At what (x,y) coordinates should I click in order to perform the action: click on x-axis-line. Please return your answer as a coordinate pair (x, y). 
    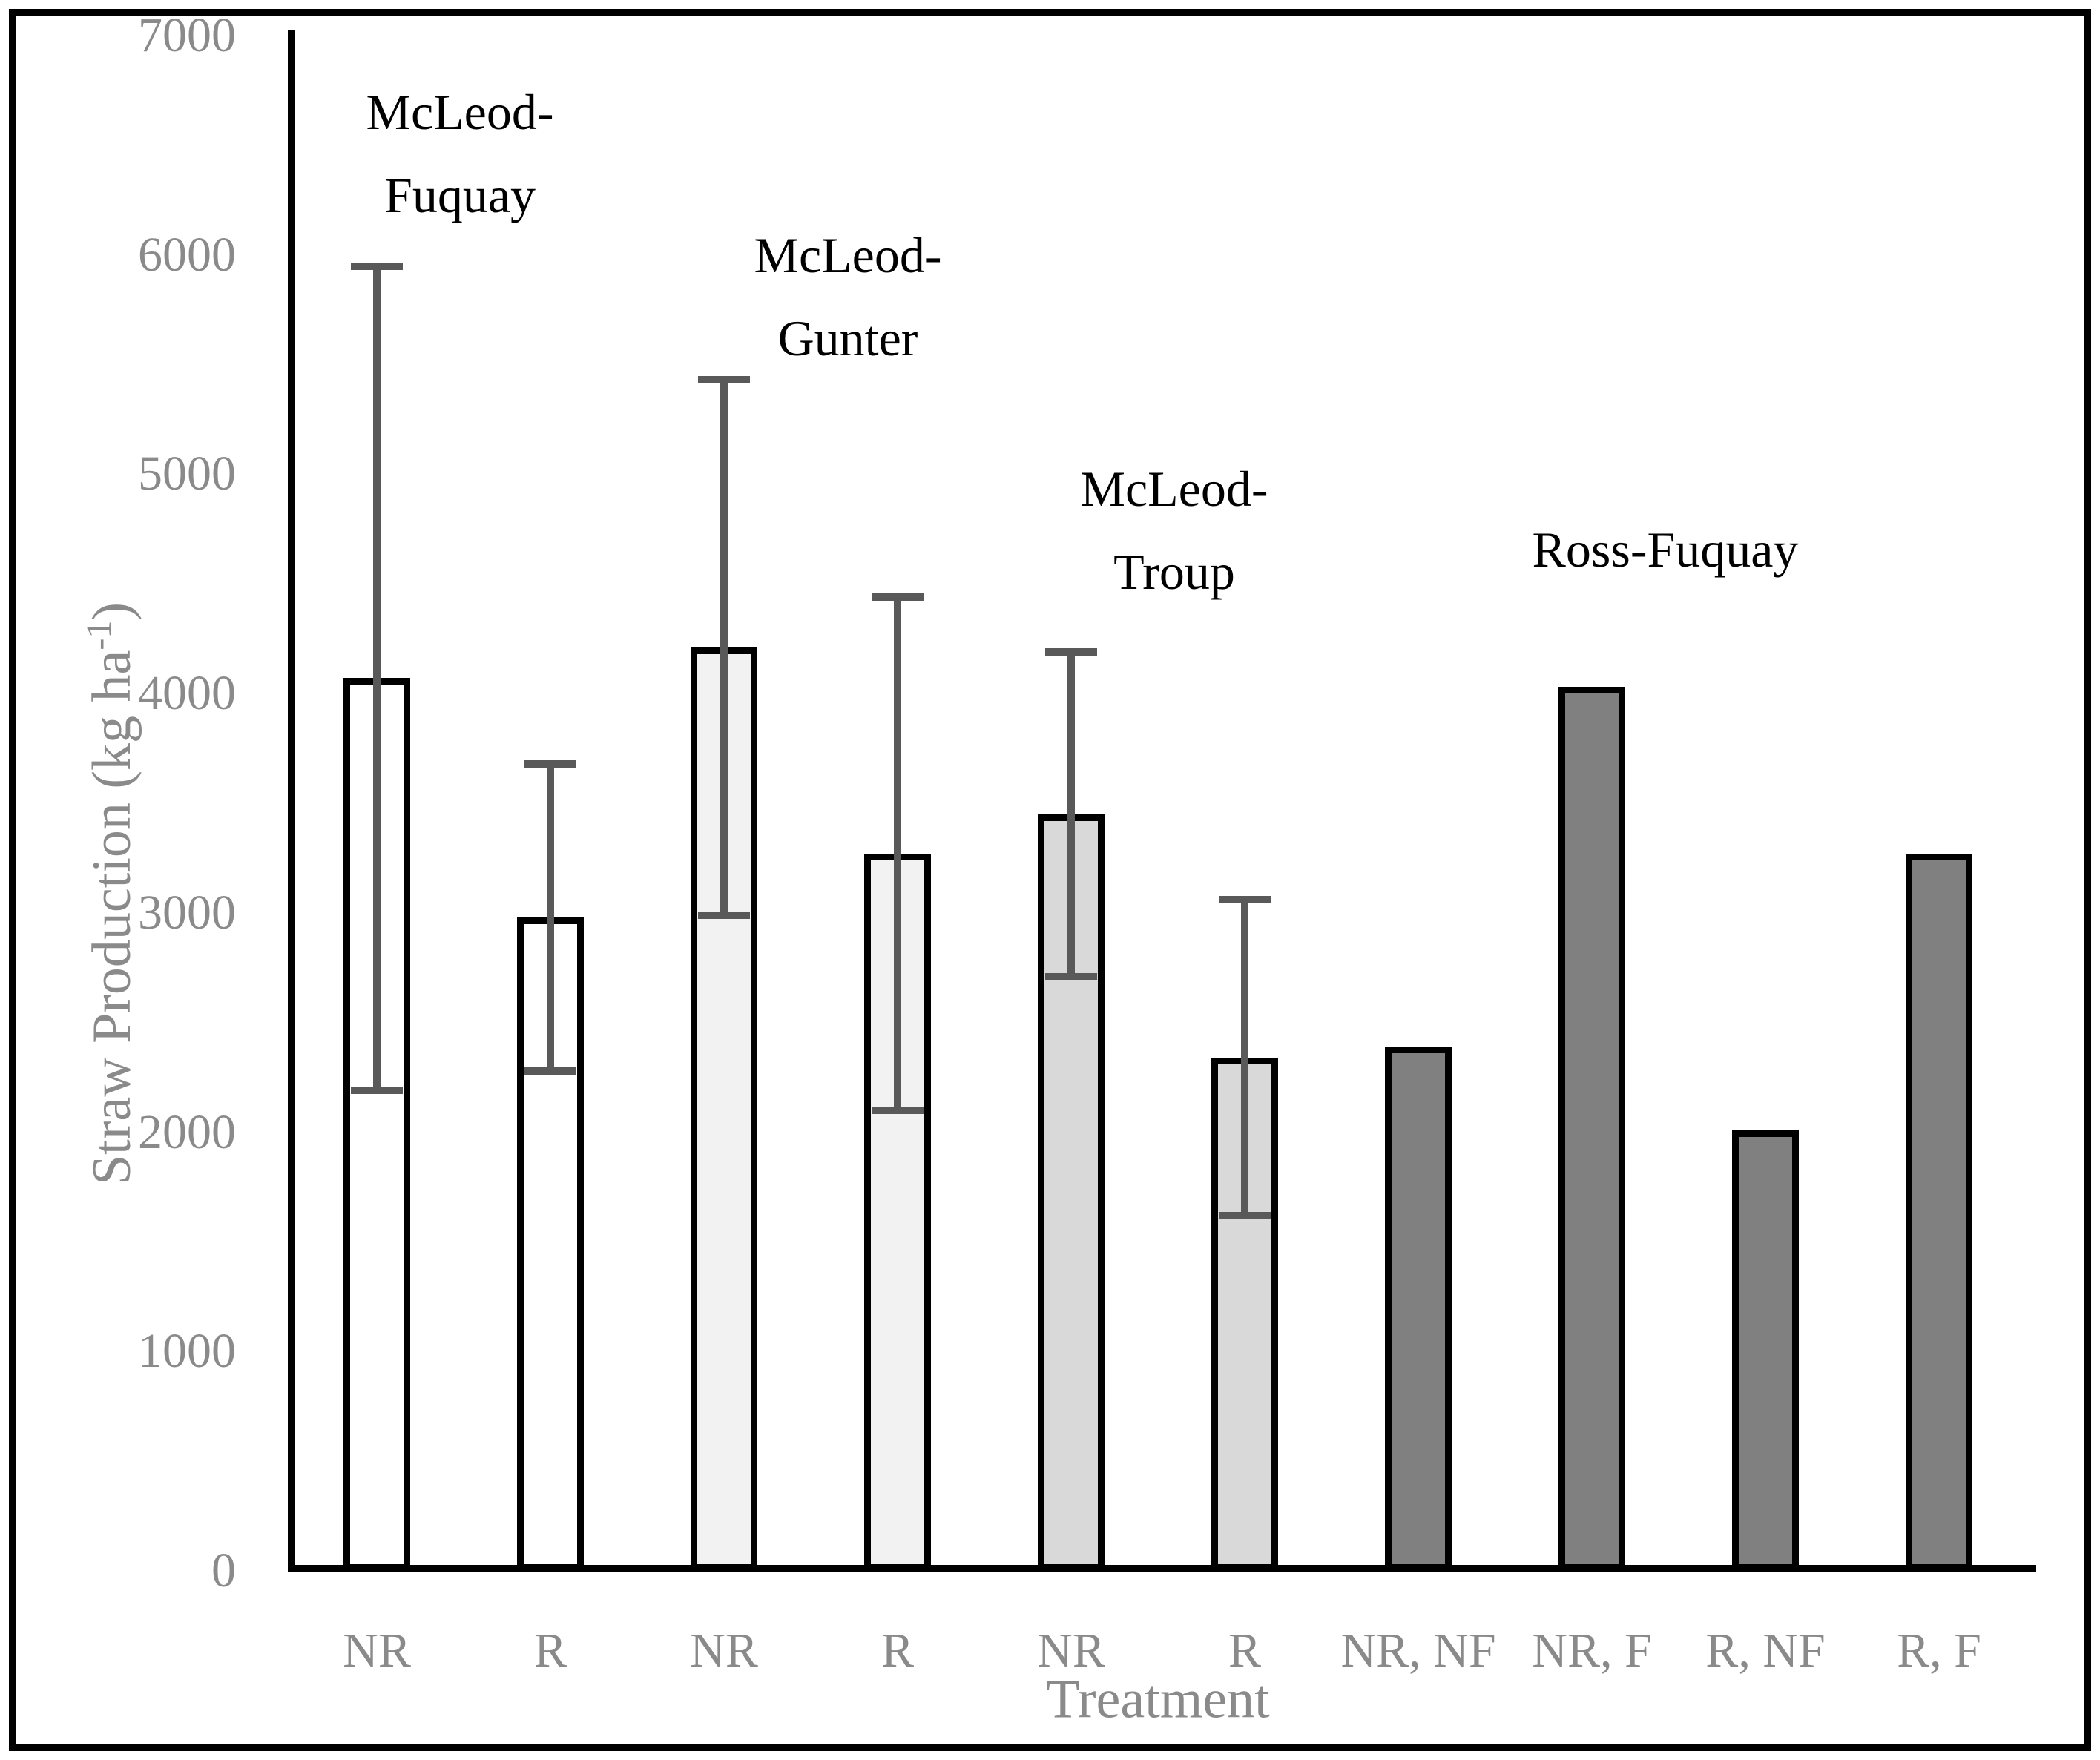
    Looking at the image, I should click on (1162, 1569).